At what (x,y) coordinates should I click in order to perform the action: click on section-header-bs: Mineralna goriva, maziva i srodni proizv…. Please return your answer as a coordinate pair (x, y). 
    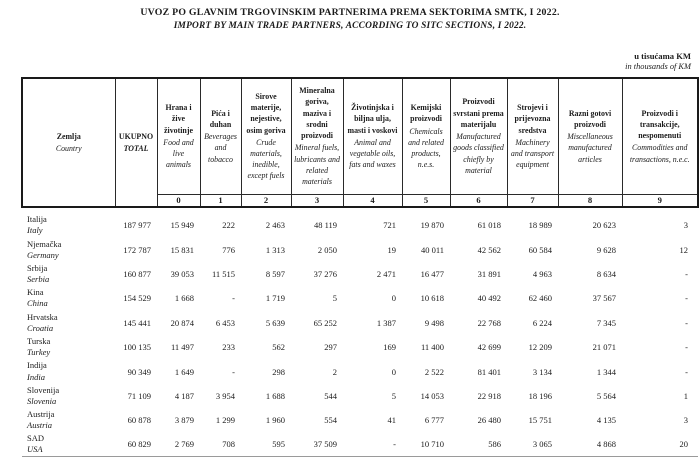
    Looking at the image, I should click on (317, 113).